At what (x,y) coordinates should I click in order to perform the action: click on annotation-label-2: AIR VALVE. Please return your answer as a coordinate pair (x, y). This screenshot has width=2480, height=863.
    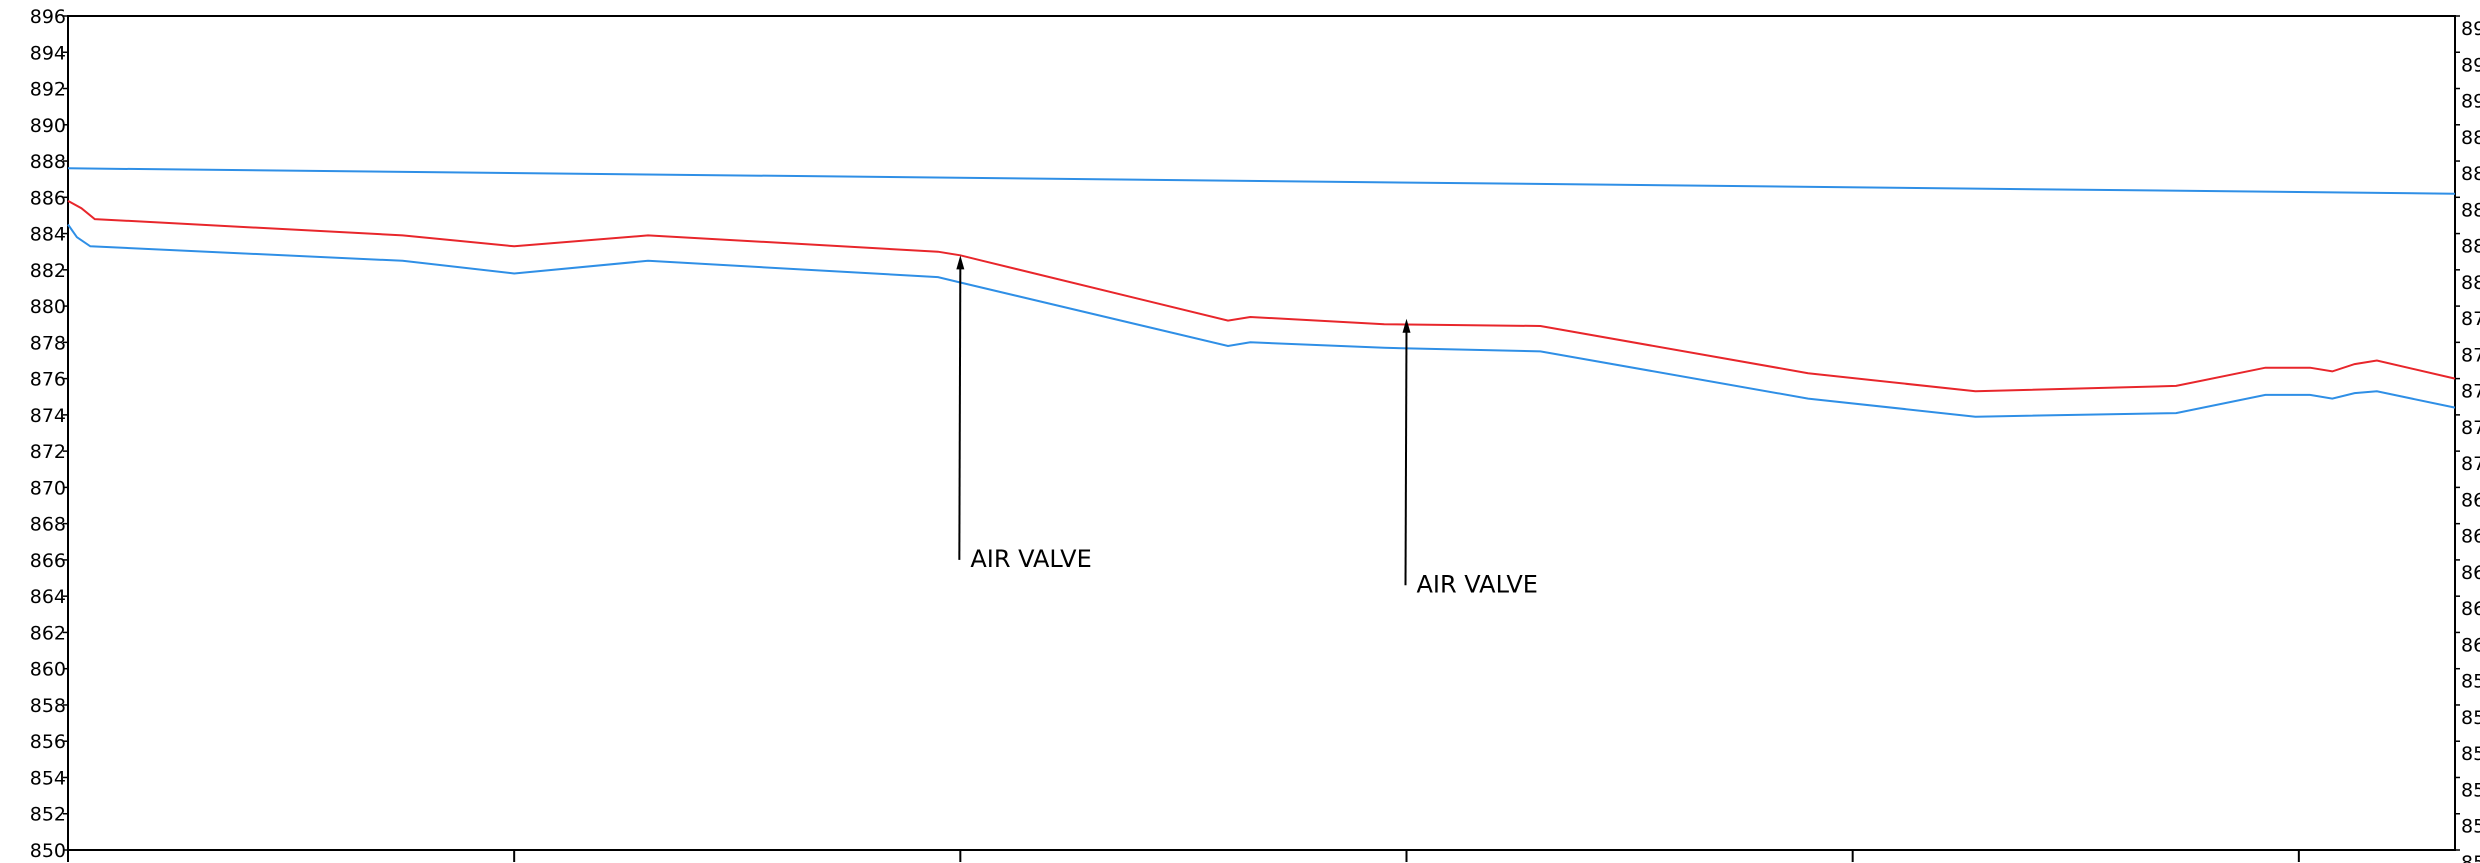
    Looking at the image, I should click on (1477, 584).